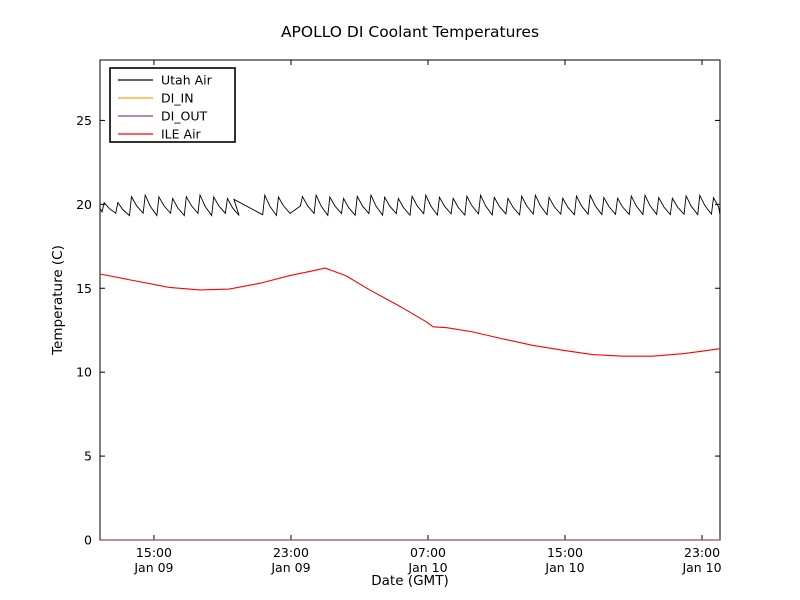 This screenshot has height=600, width=800. What do you see at coordinates (84, 288) in the screenshot?
I see `y-tick-label: 15` at bounding box center [84, 288].